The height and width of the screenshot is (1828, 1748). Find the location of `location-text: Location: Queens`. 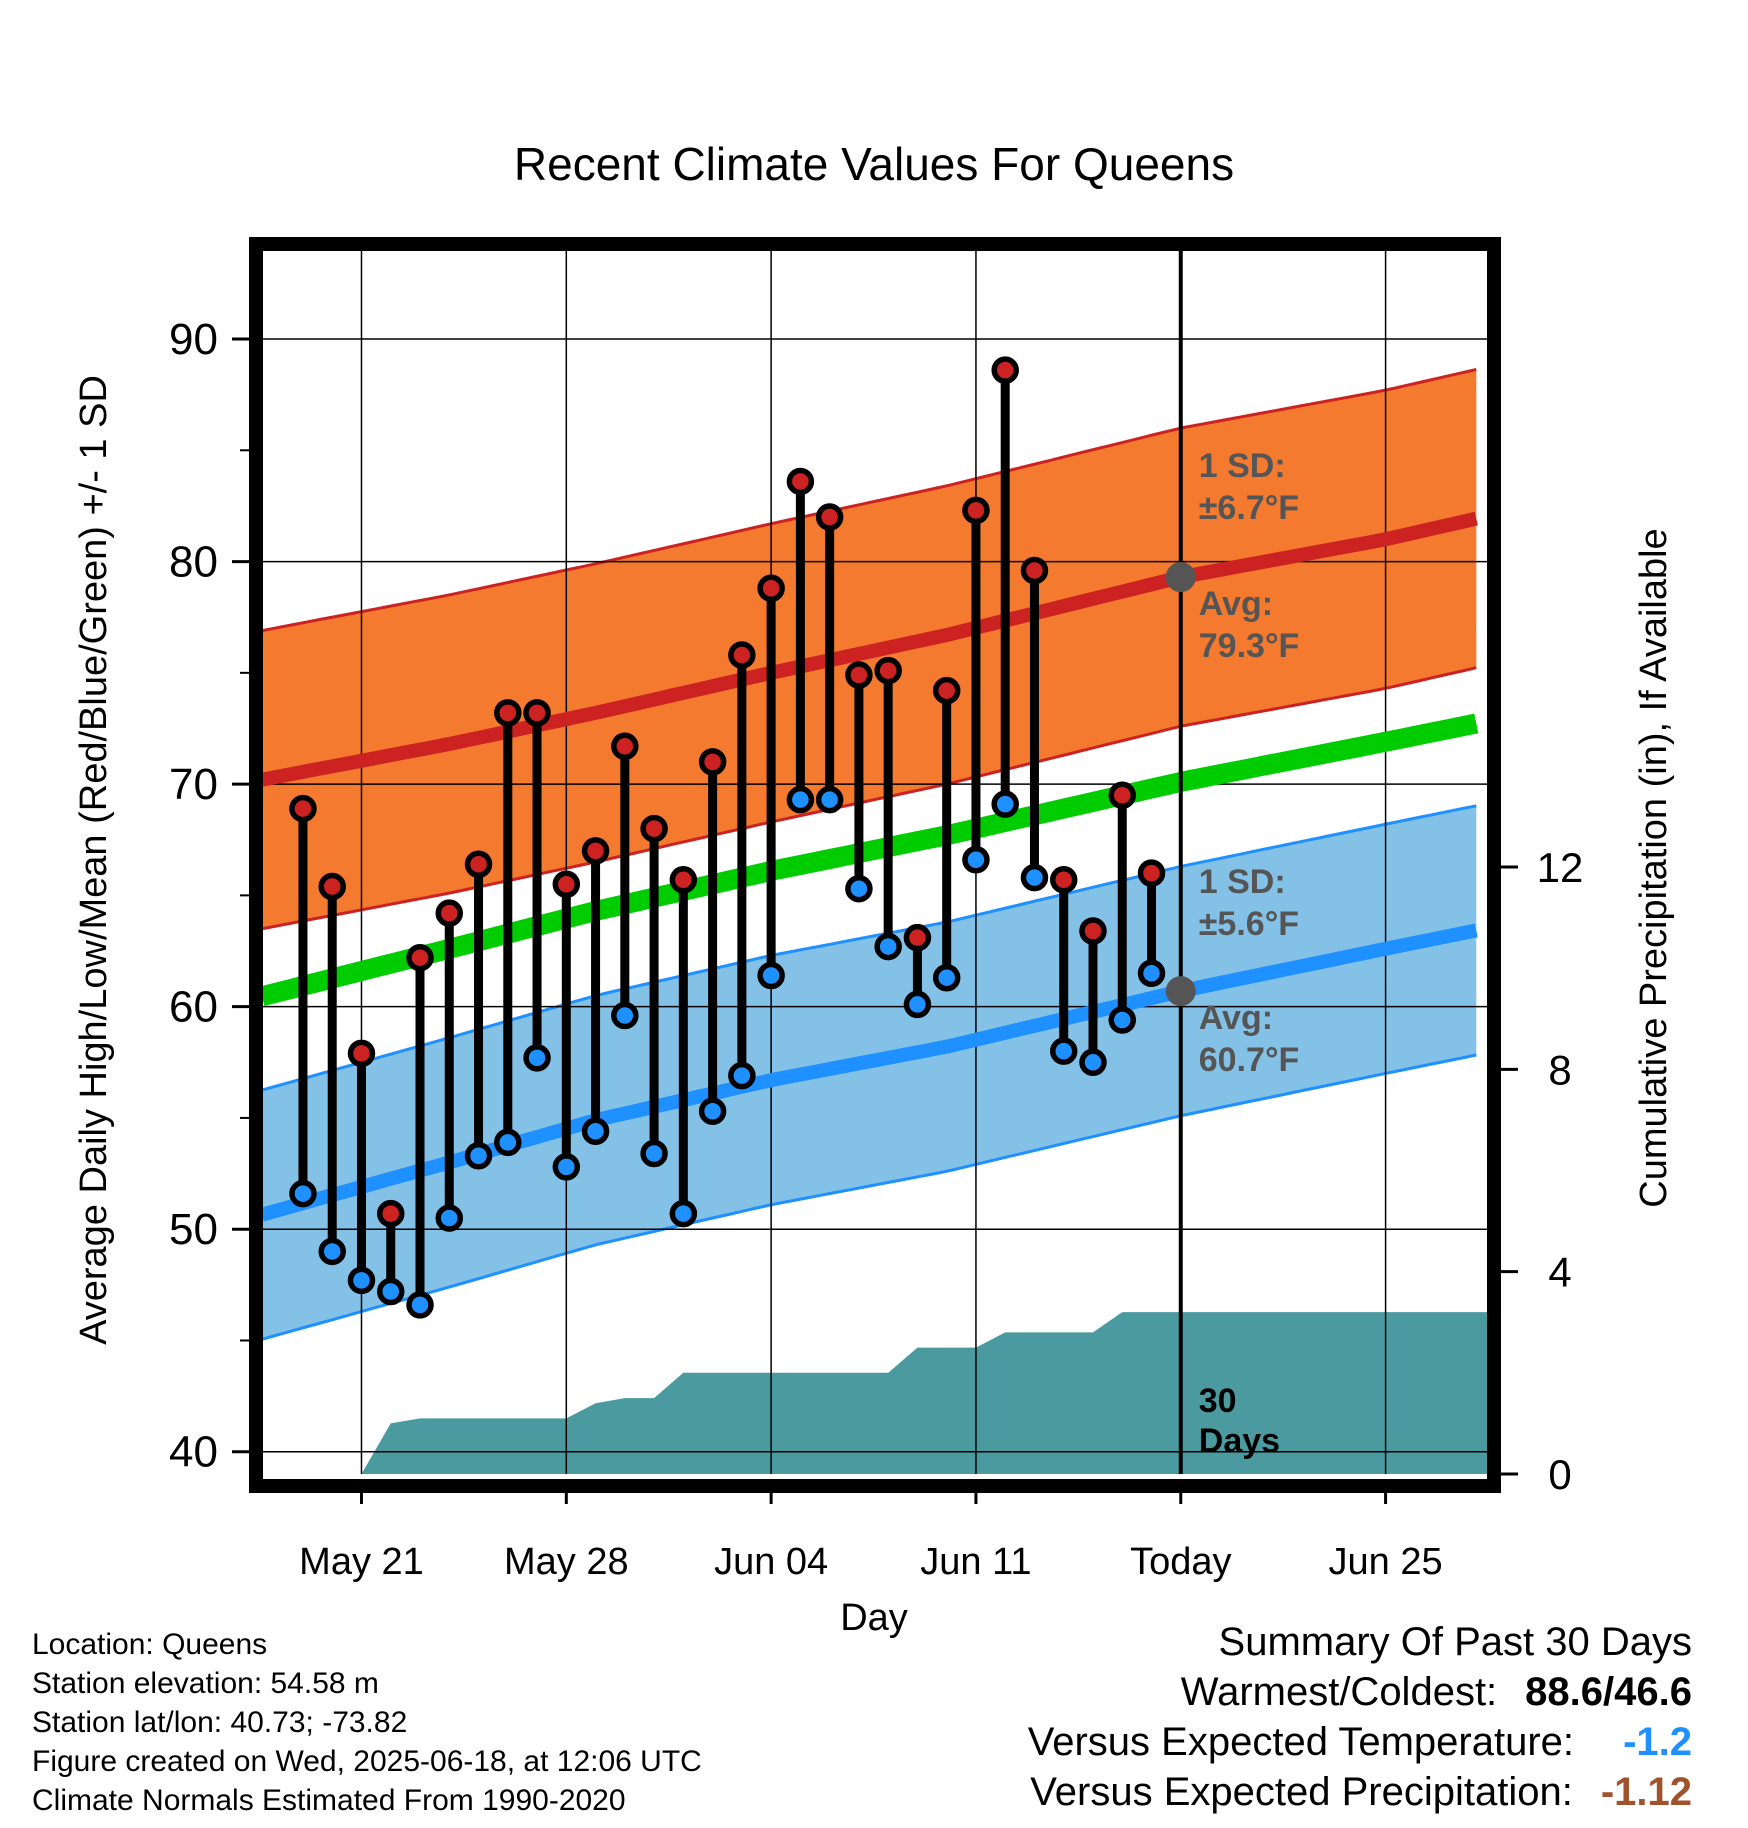

location-text: Location: Queens is located at coordinates (150, 1644).